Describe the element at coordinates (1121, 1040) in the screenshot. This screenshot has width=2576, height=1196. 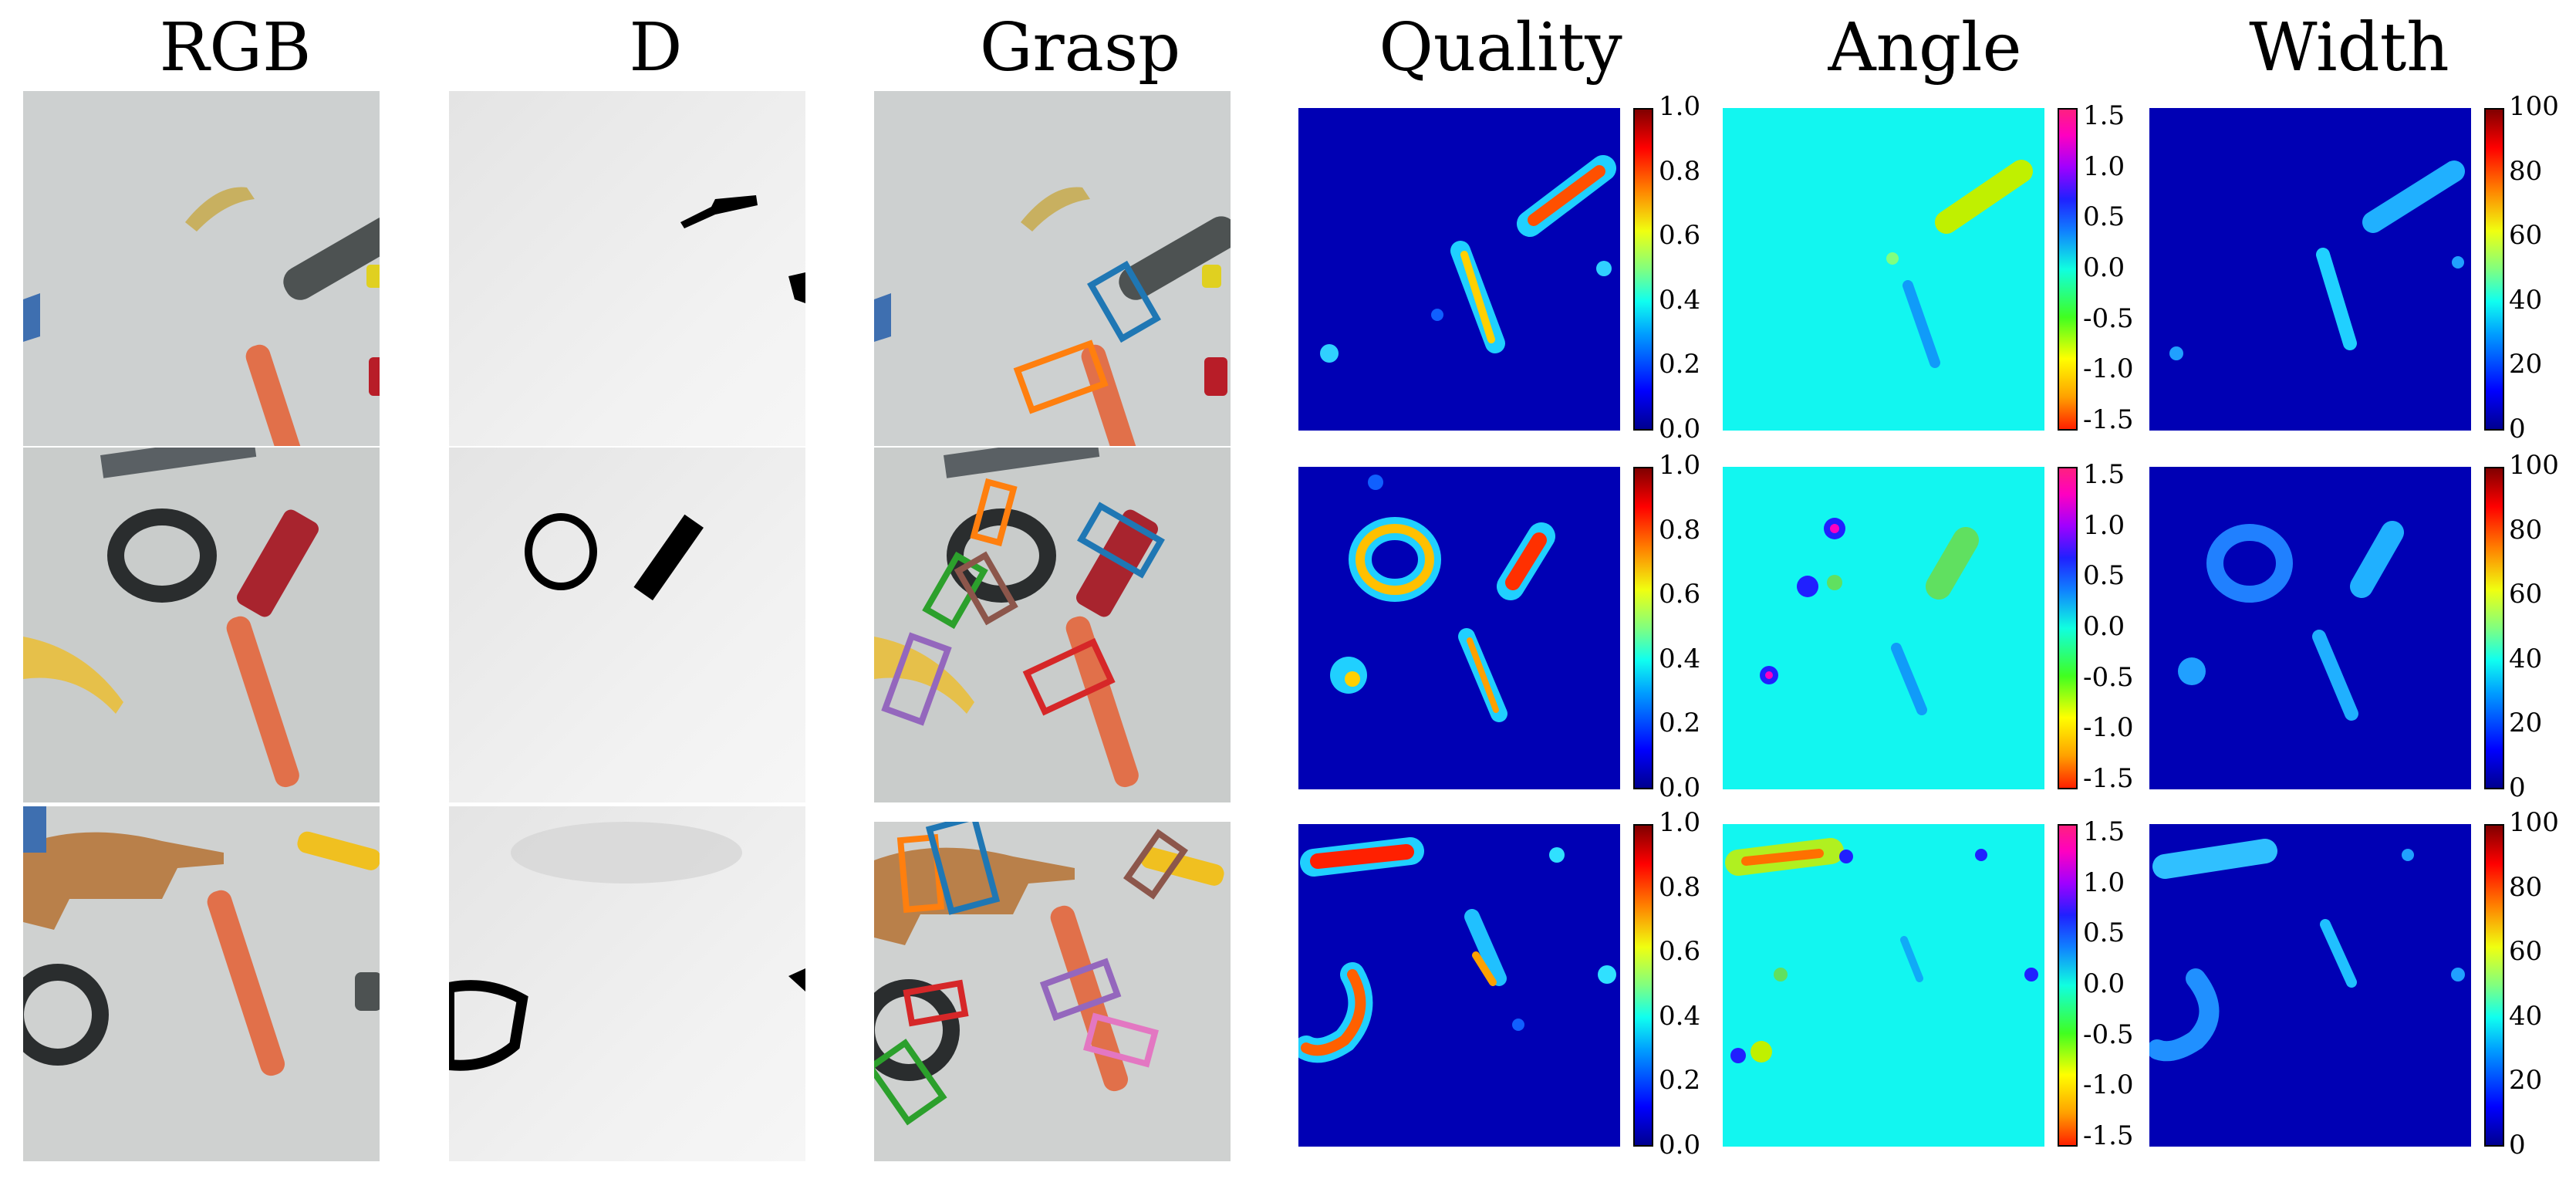
I see `grasp-box-pink` at that location.